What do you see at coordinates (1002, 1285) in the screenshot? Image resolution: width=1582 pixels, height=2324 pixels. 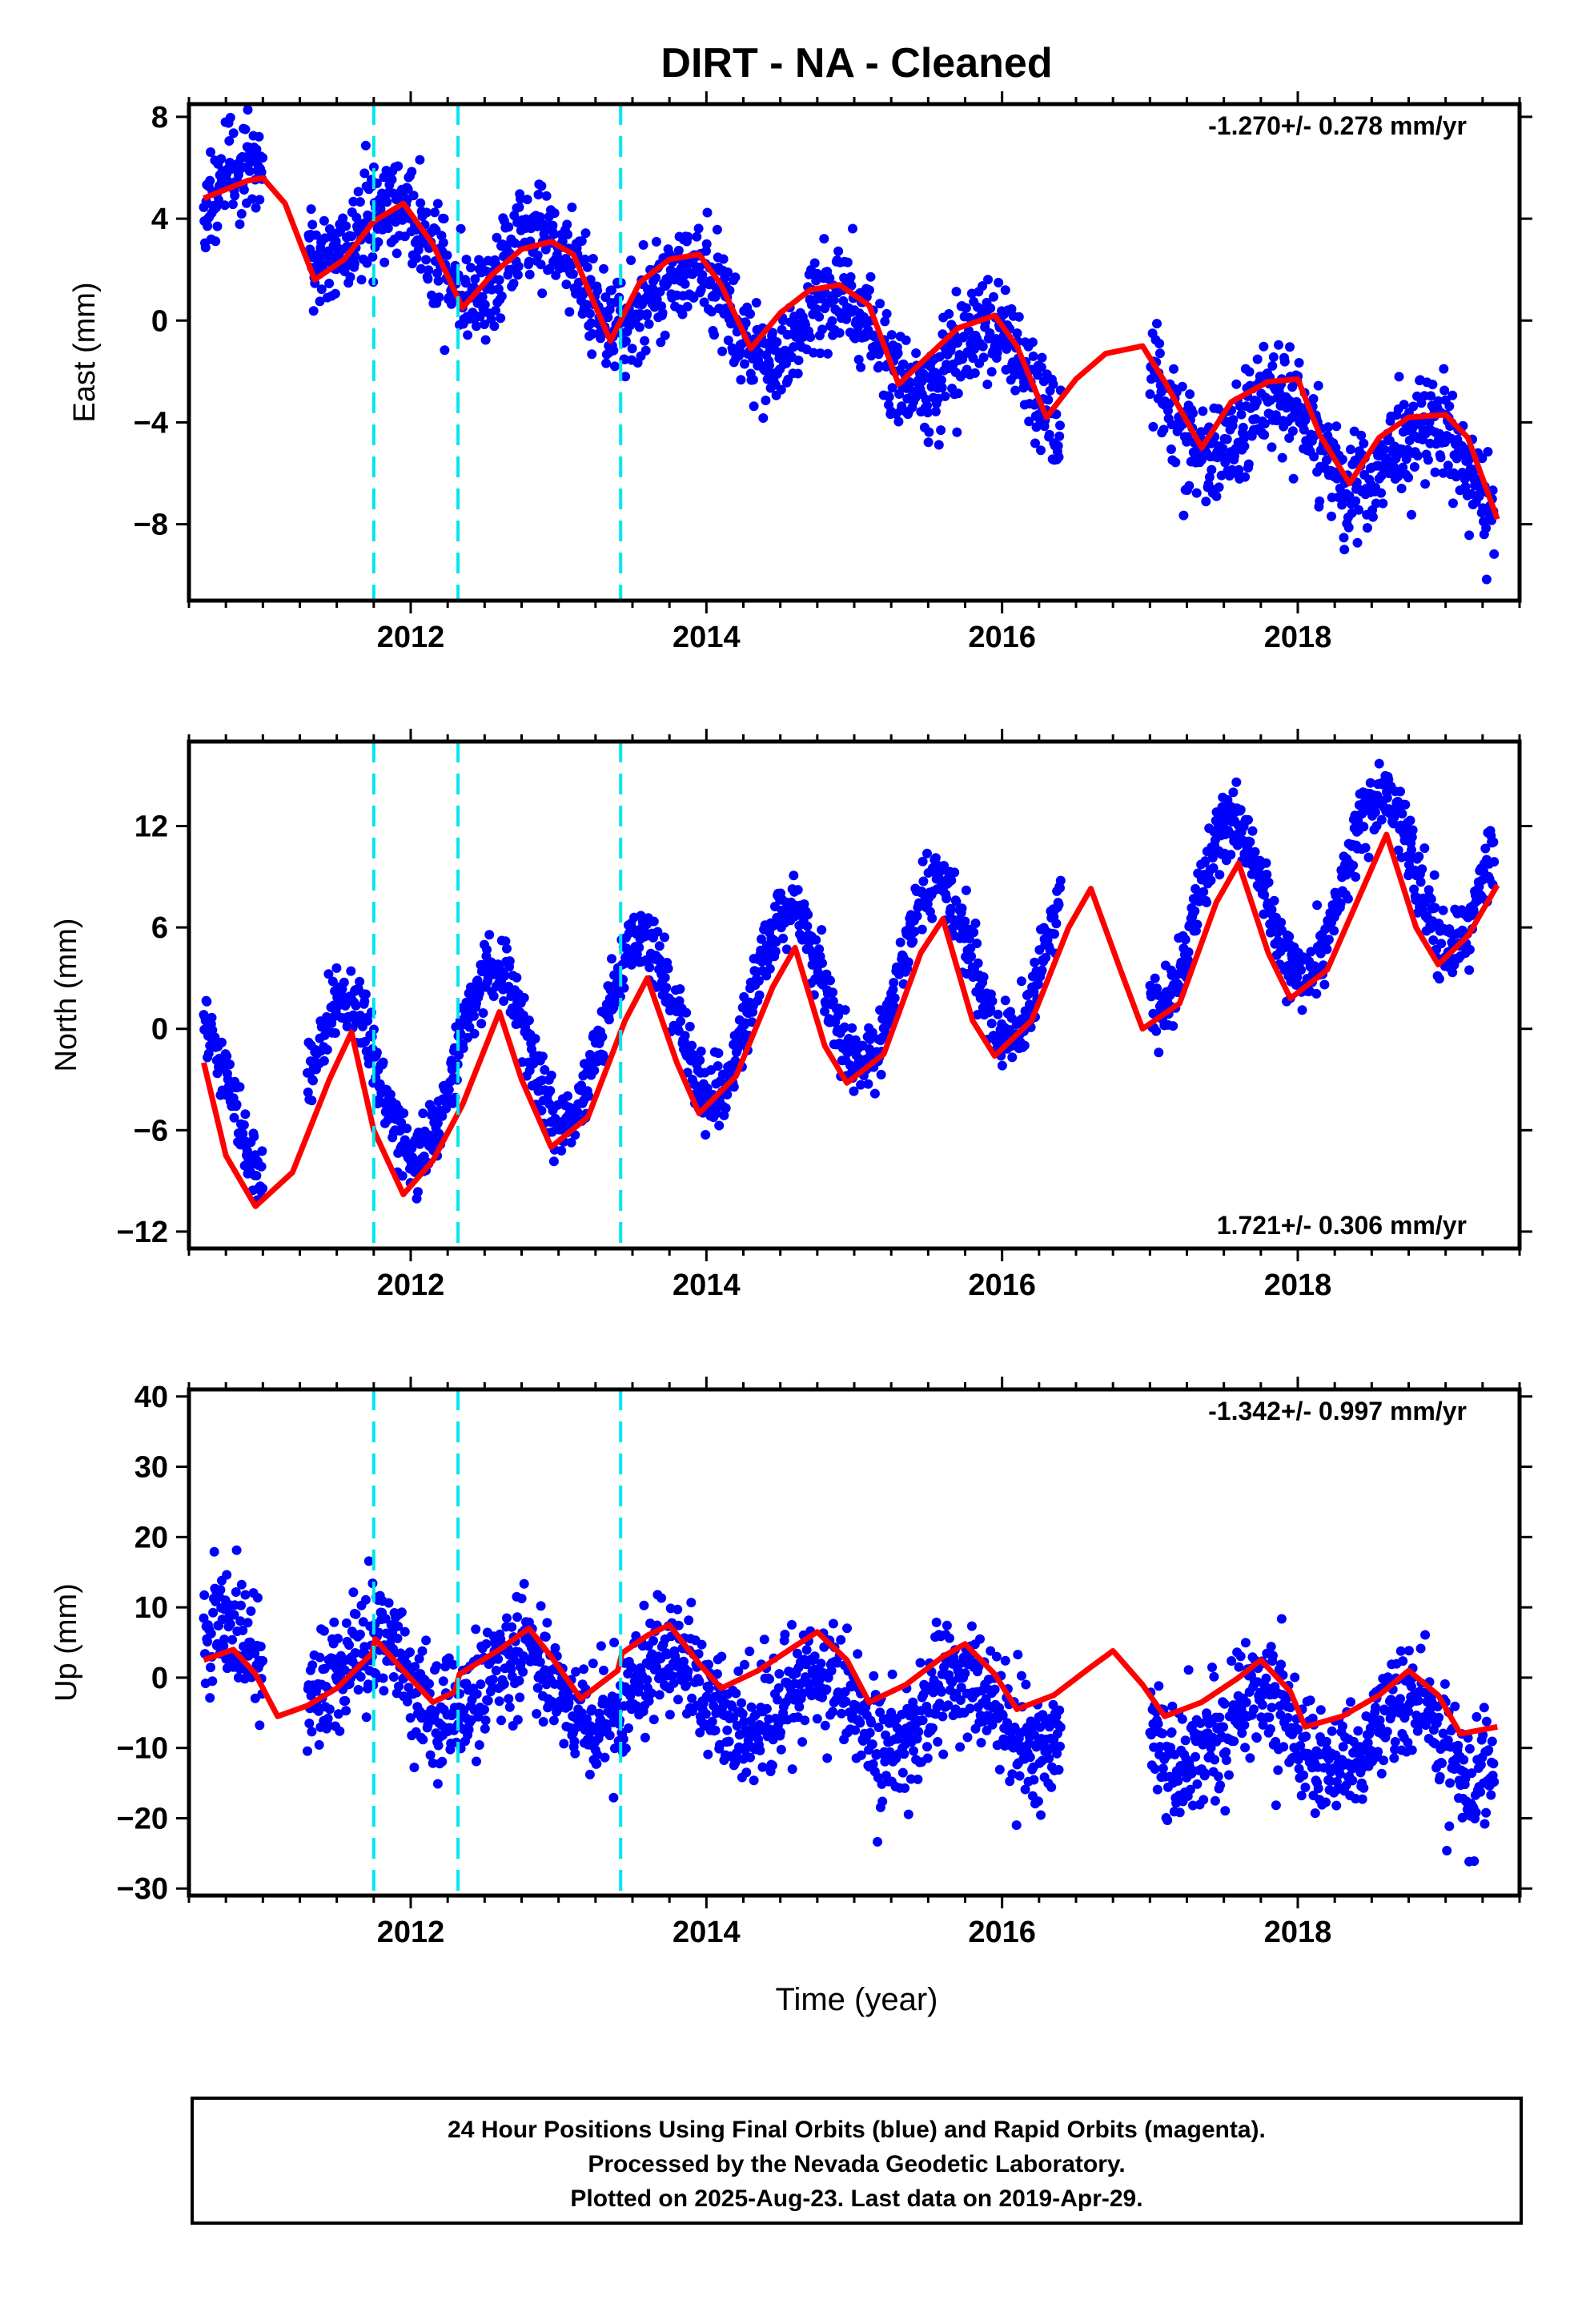 I see `x-tick-label: 2016` at bounding box center [1002, 1285].